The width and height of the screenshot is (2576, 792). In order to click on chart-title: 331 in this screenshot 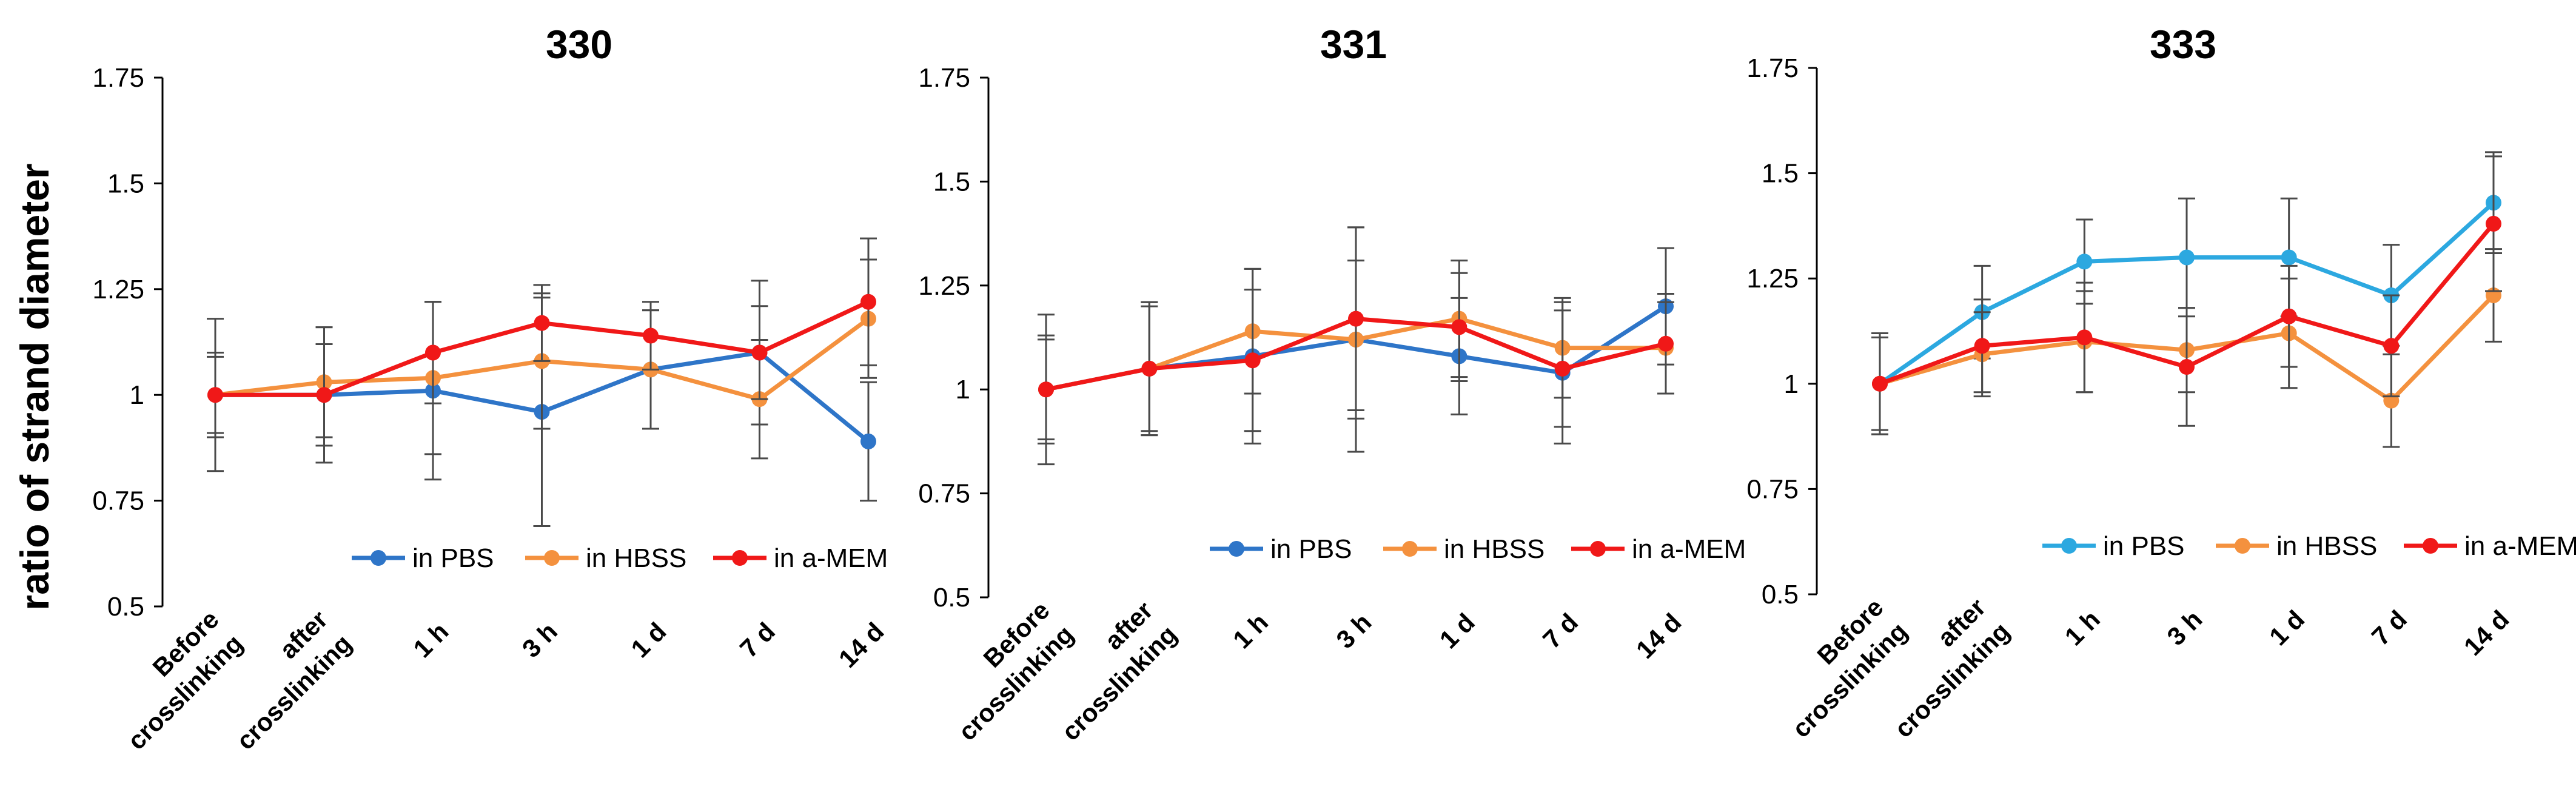, I will do `click(1354, 44)`.